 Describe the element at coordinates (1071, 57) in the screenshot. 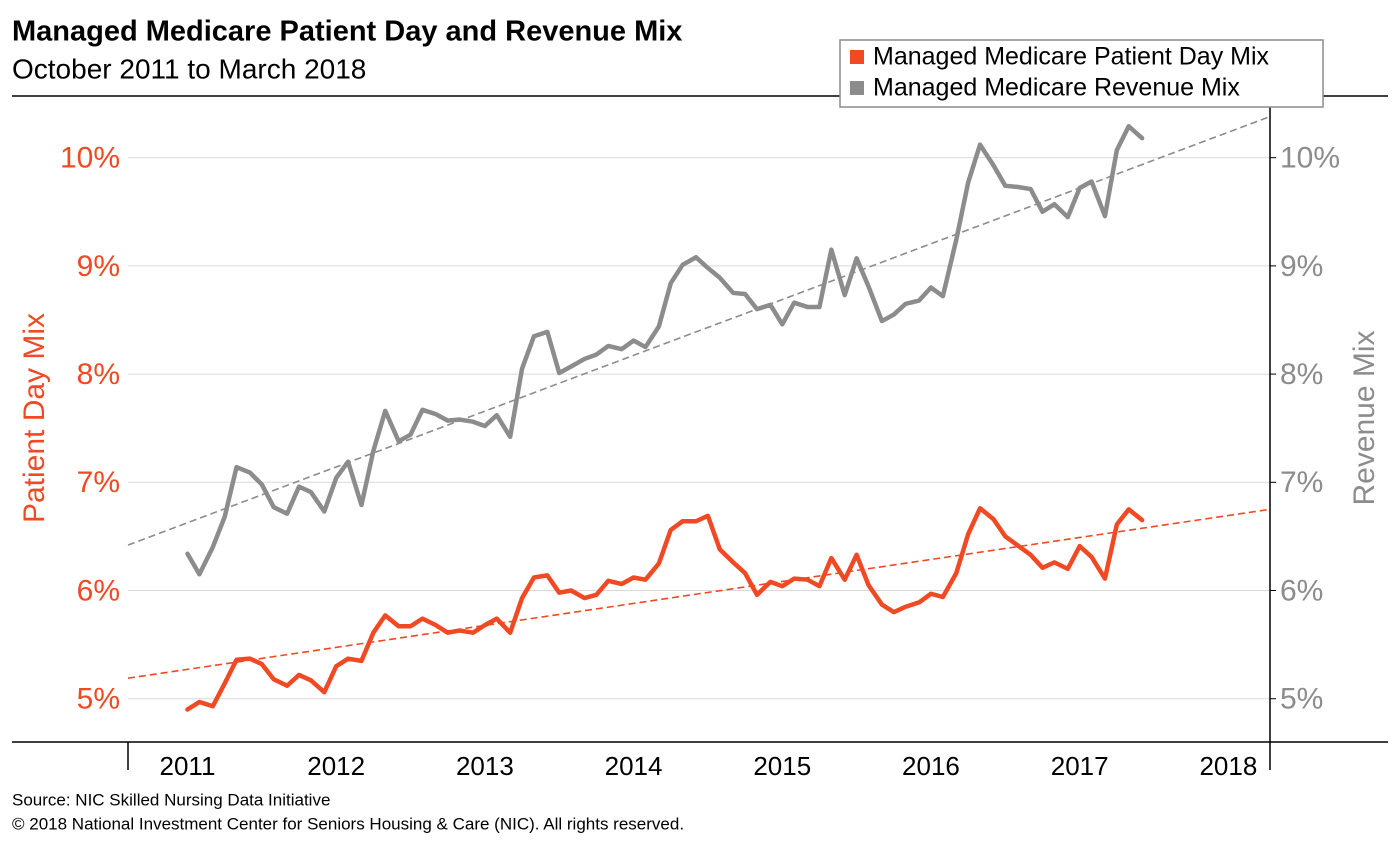

I see `legend-label: Managed Medicare Patient Day Mix` at that location.